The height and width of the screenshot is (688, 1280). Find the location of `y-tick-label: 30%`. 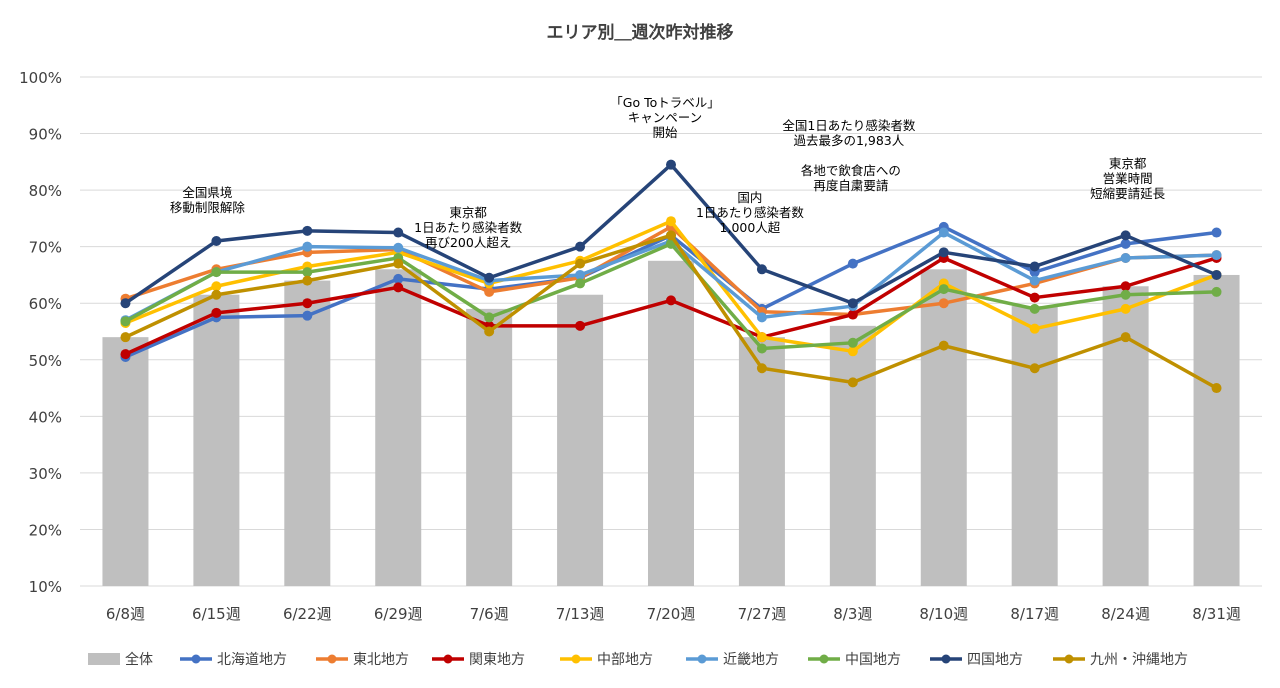

y-tick-label: 30% is located at coordinates (45, 474).